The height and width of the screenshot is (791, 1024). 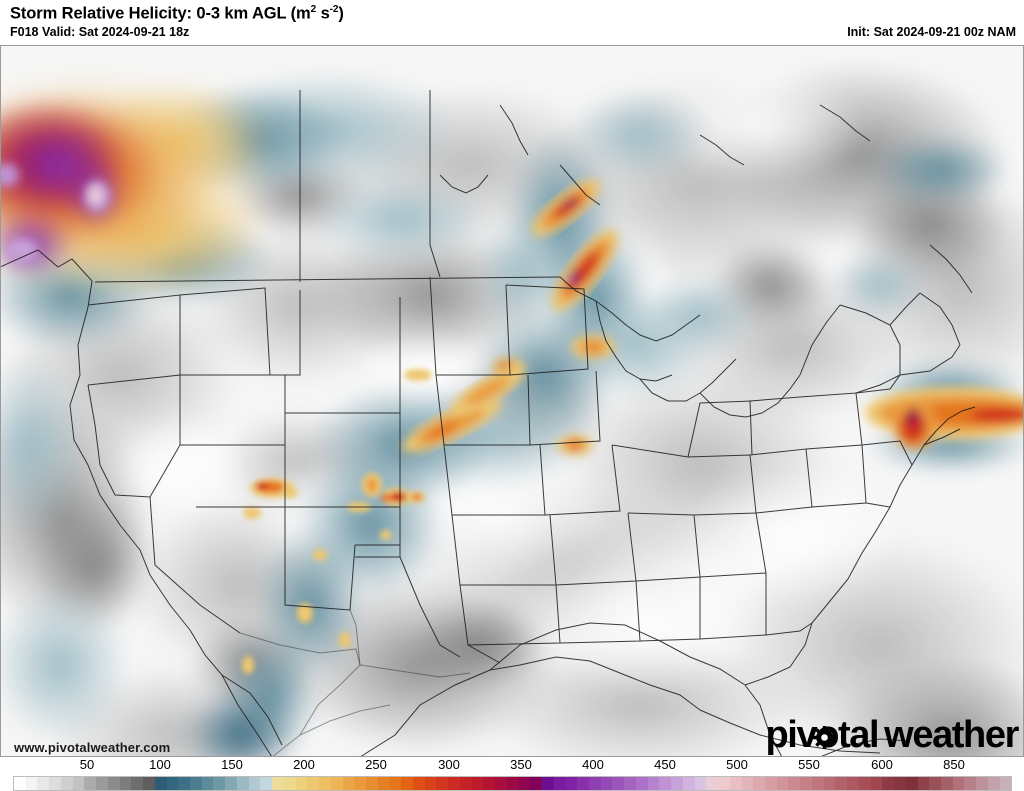 I want to click on colorbar-tick-50: 50, so click(x=87, y=764).